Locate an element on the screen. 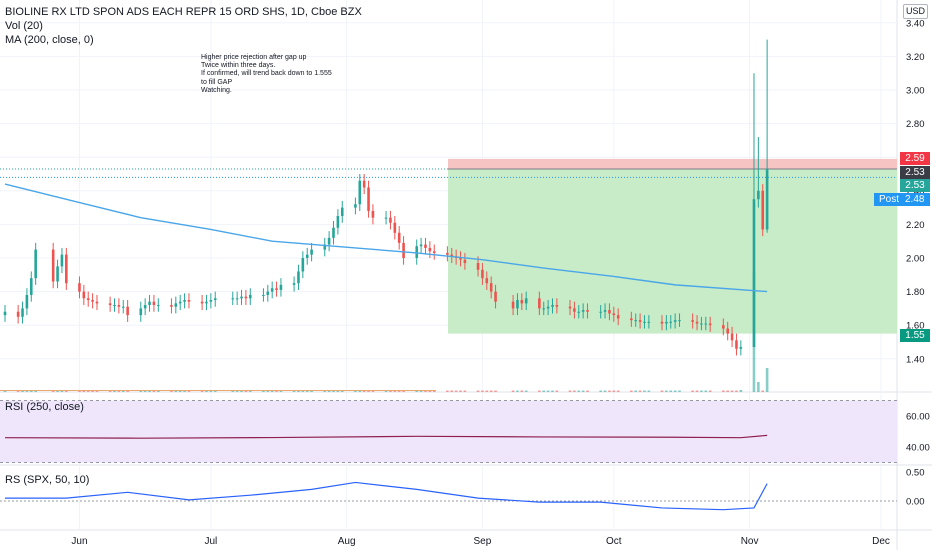  target-price-tag: 1.55 is located at coordinates (915, 335).